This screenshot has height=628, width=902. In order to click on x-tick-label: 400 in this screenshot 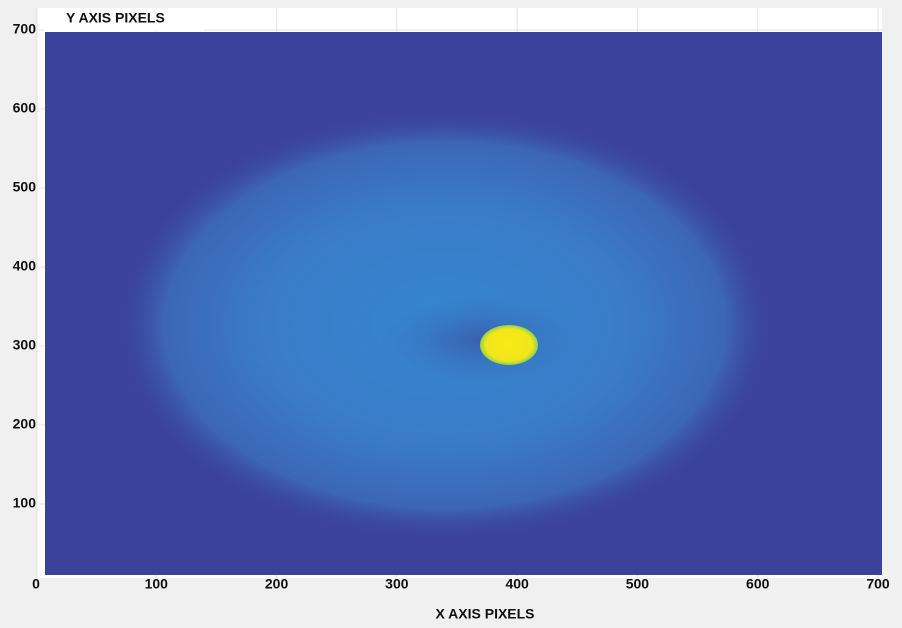, I will do `click(517, 584)`.